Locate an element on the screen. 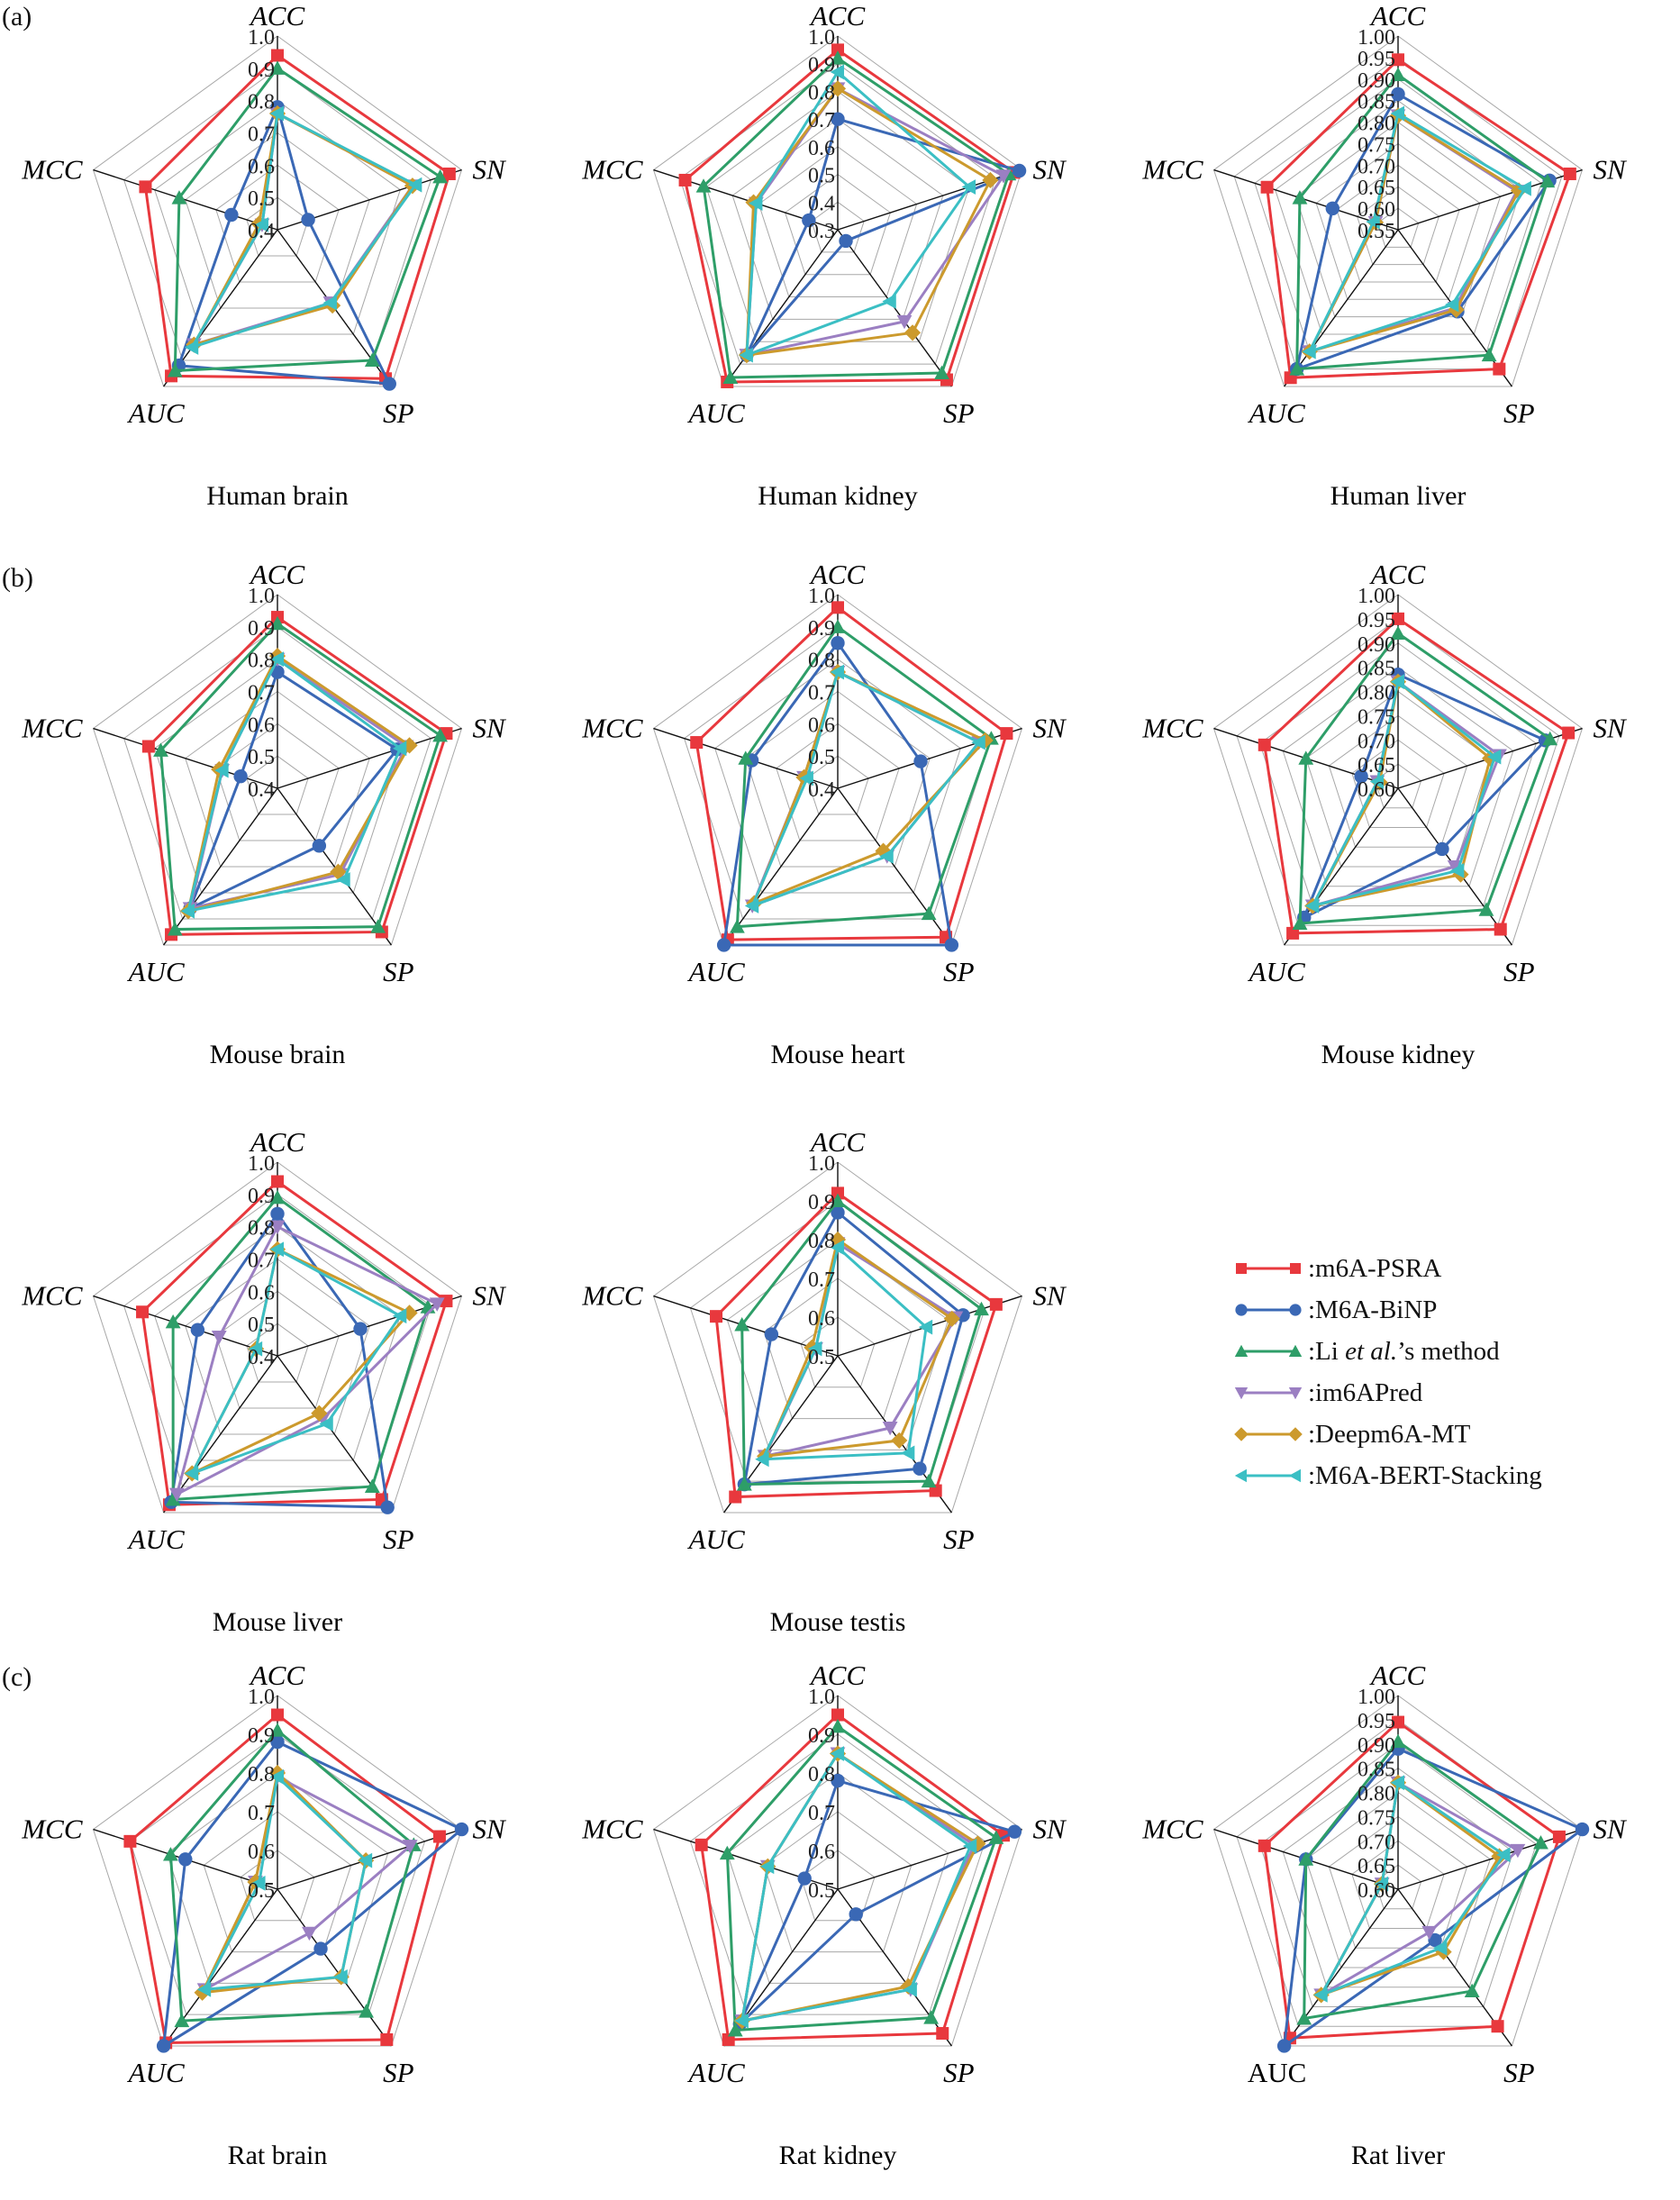 This screenshot has height=2200, width=1680. axis-label-mcc: MCC is located at coordinates (612, 729).